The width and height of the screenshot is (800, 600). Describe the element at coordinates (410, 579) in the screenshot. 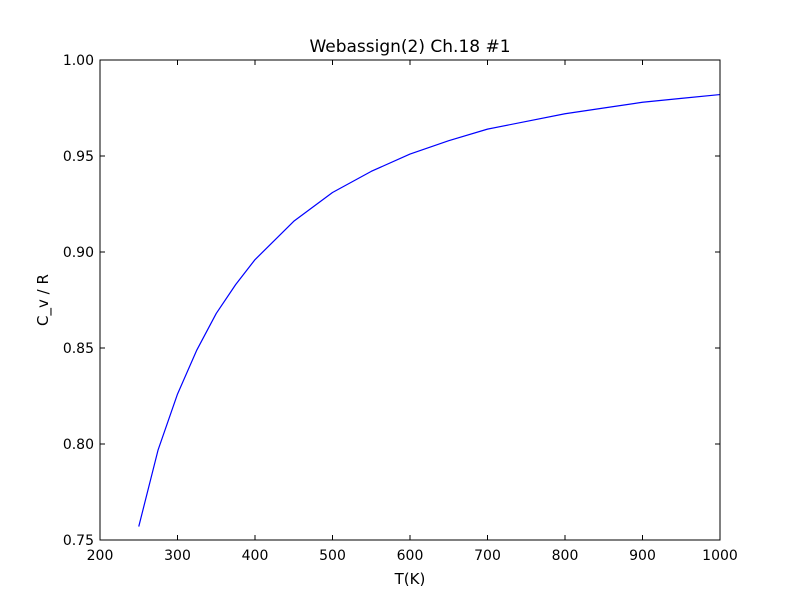

I see `x-axis-label: T(K)` at that location.